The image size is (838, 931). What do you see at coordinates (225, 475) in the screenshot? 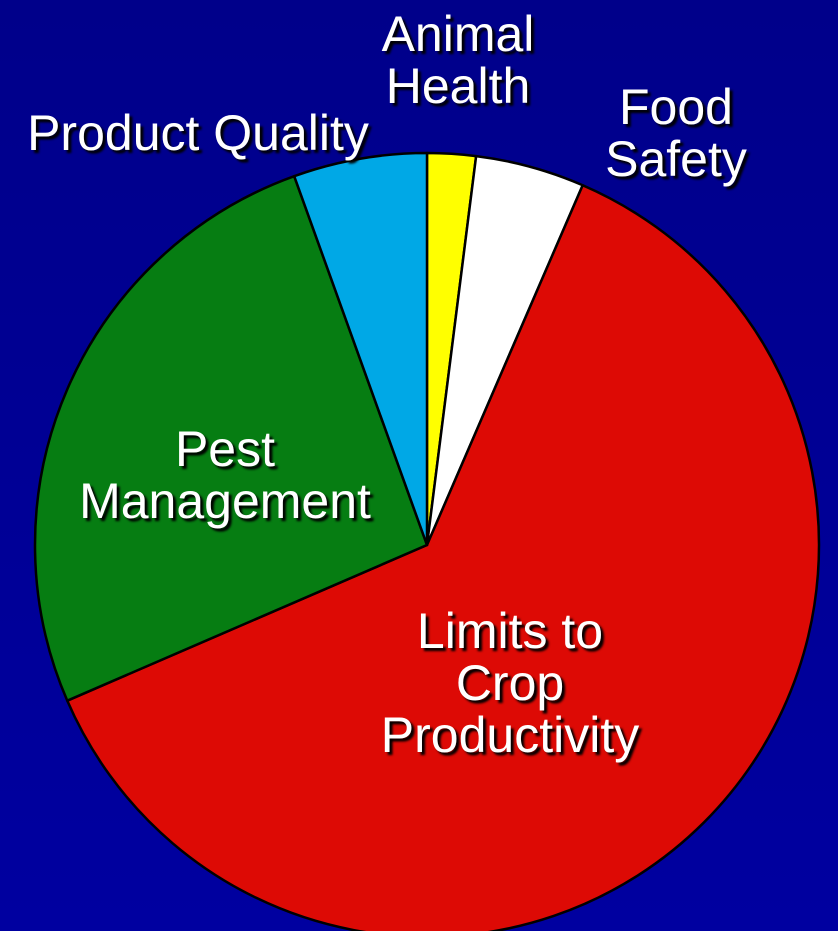
I see `slice-label: Pest Management` at bounding box center [225, 475].